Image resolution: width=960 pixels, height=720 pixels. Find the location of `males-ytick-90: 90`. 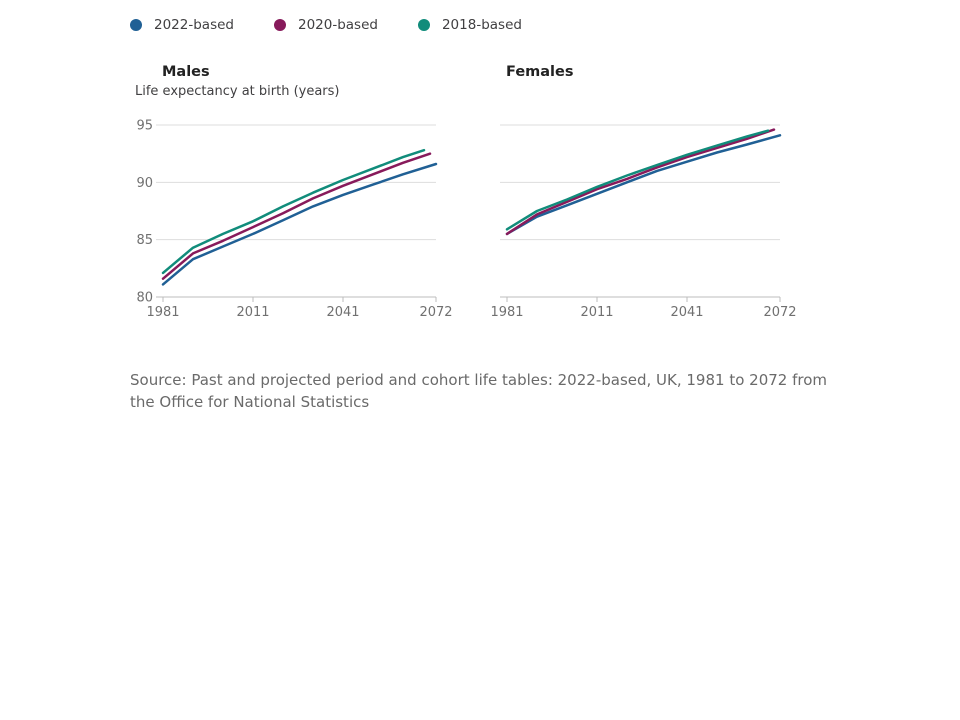

males-ytick-90: 90 is located at coordinates (144, 183).